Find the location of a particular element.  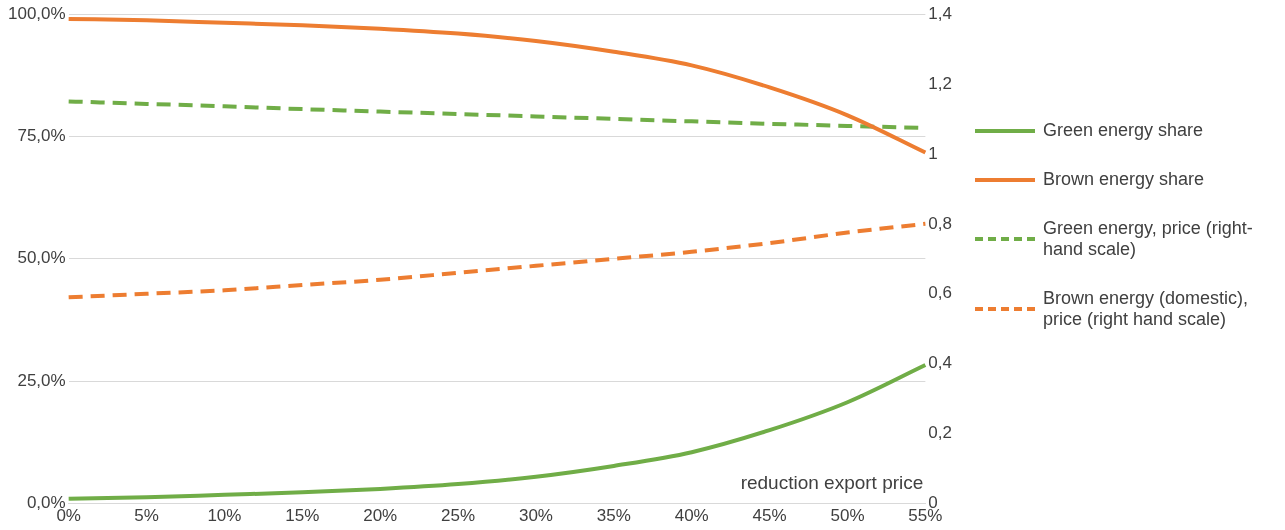

x-tick-label: 50% is located at coordinates (847, 516).